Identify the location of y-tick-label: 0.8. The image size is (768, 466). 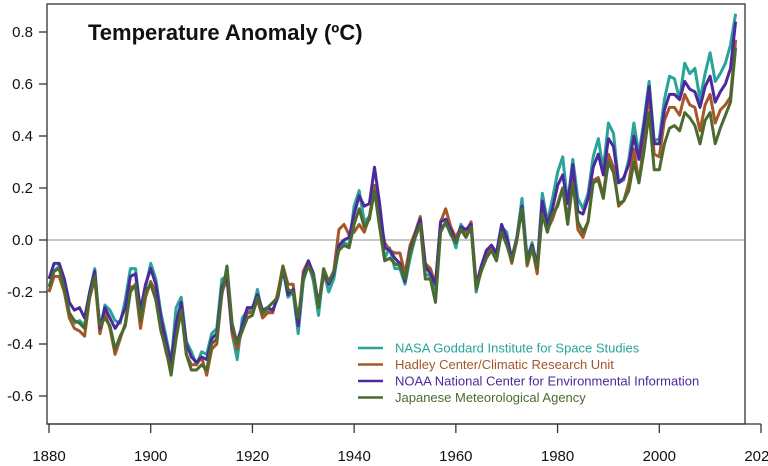
(22, 32).